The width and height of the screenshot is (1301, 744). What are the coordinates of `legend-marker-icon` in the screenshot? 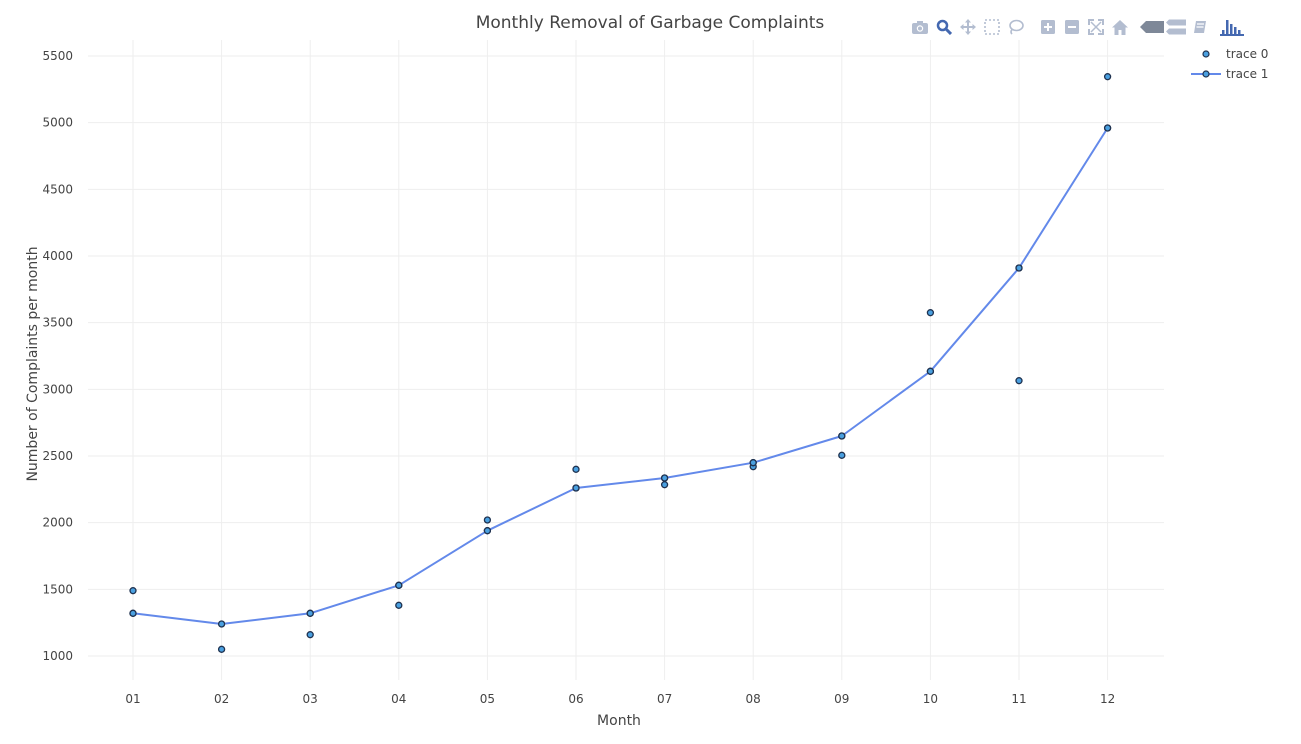 It's located at (1206, 54).